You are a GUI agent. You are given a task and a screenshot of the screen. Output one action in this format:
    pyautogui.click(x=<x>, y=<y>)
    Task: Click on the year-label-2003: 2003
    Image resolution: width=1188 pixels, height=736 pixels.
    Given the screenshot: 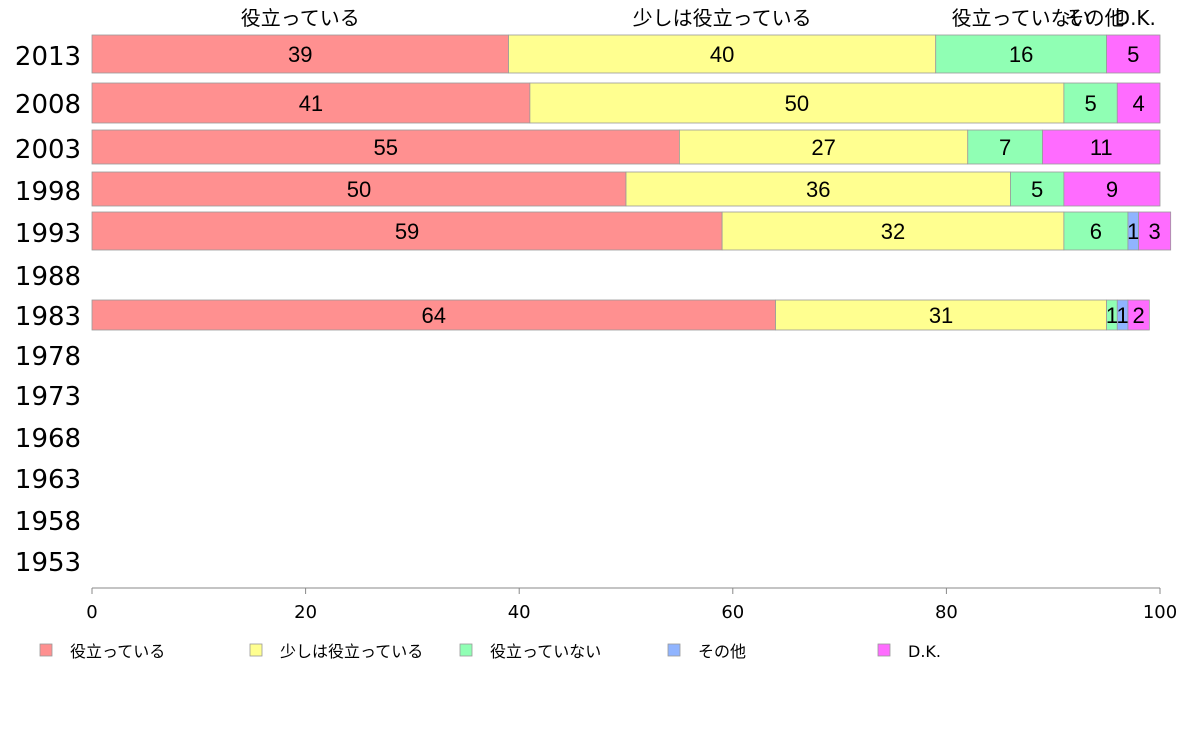 What is the action you would take?
    pyautogui.click(x=48, y=150)
    